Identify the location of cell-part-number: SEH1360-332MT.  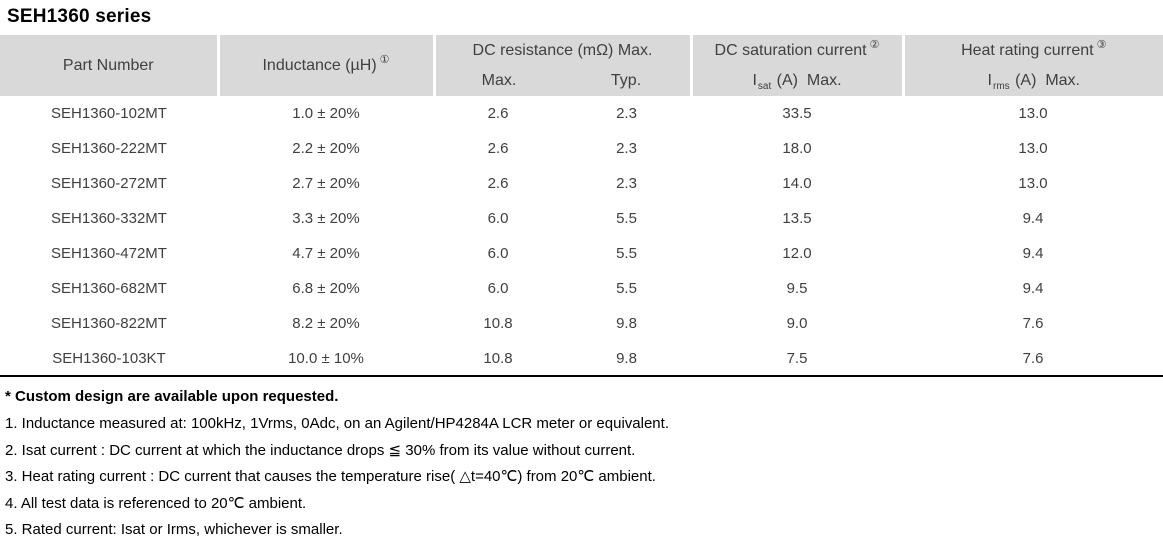
(109, 218).